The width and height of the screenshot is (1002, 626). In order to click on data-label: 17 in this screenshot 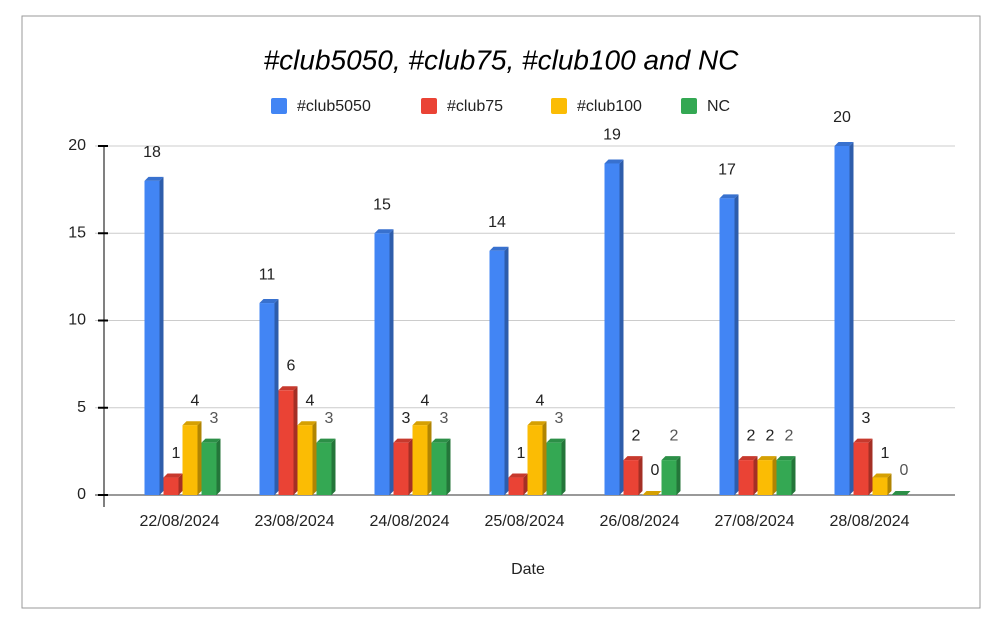, I will do `click(727, 170)`.